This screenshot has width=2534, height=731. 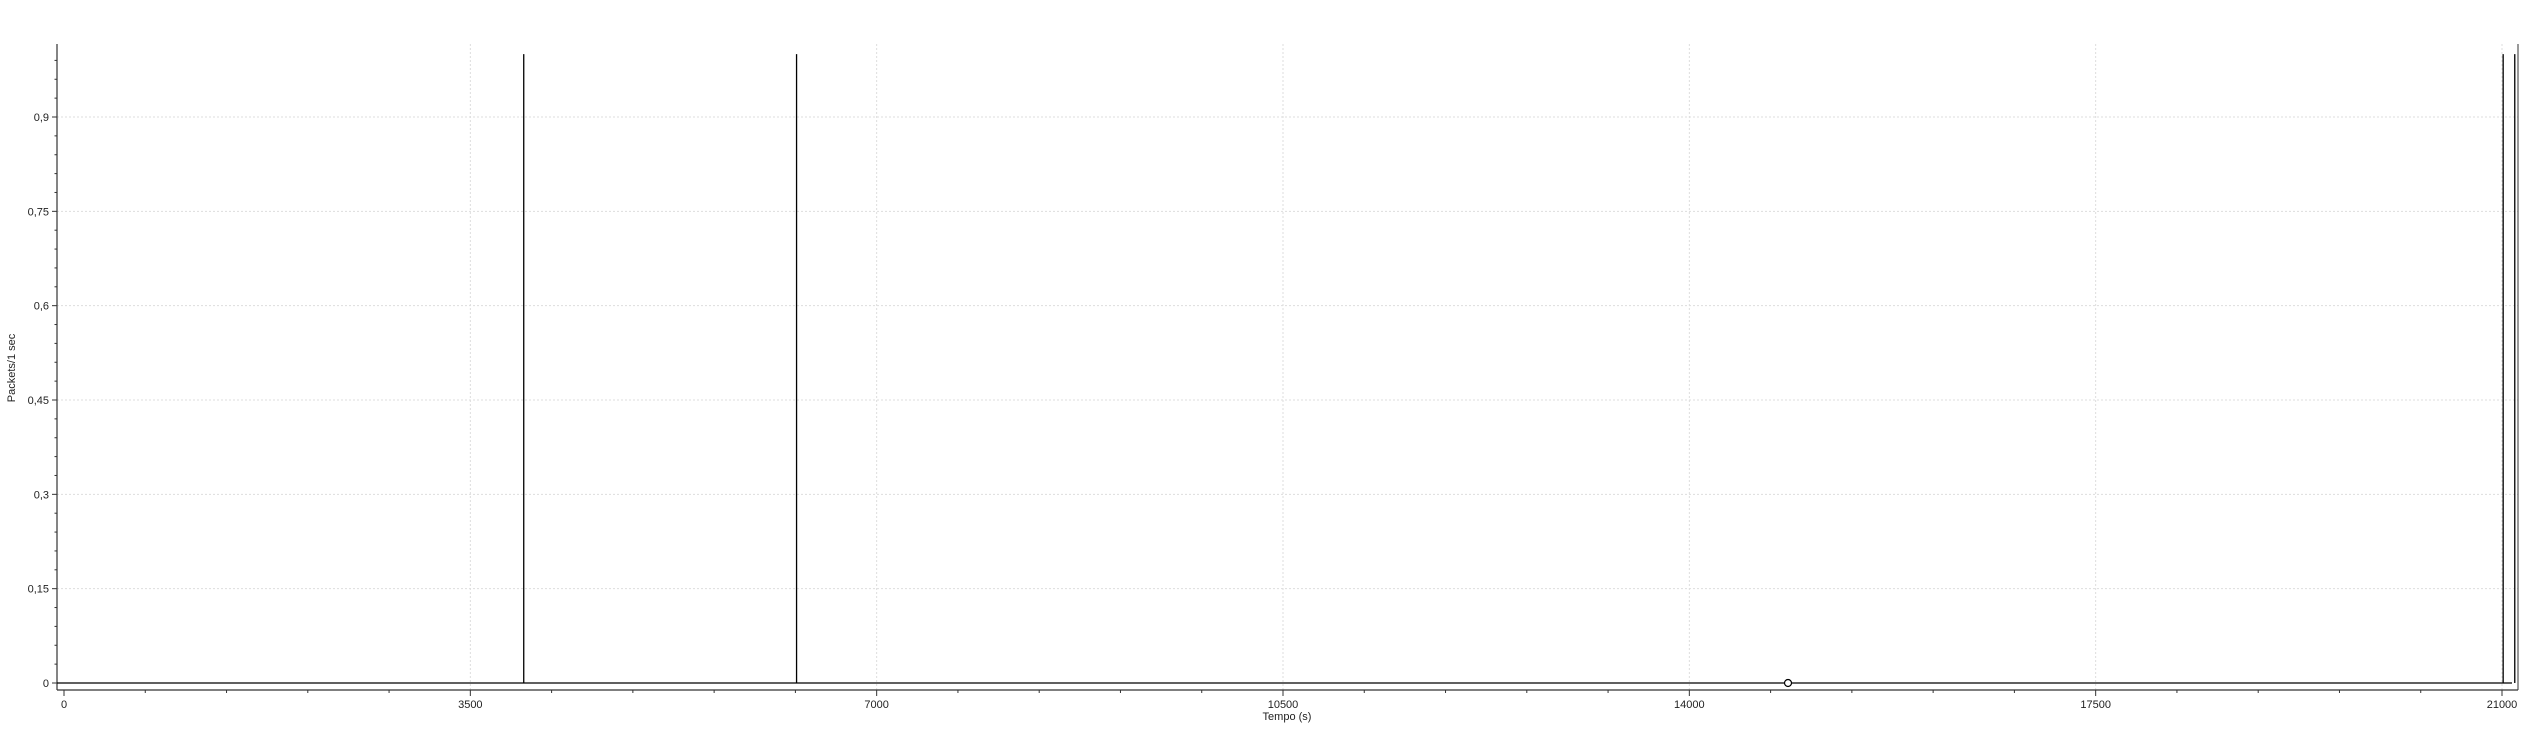 What do you see at coordinates (2095, 705) in the screenshot?
I see `x-tick-label: 17500` at bounding box center [2095, 705].